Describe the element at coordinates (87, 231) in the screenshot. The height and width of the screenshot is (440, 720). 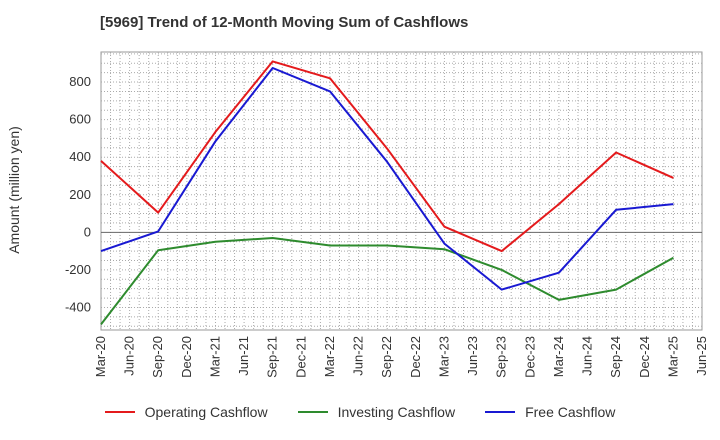
I see `y-tick-label: 0` at that location.